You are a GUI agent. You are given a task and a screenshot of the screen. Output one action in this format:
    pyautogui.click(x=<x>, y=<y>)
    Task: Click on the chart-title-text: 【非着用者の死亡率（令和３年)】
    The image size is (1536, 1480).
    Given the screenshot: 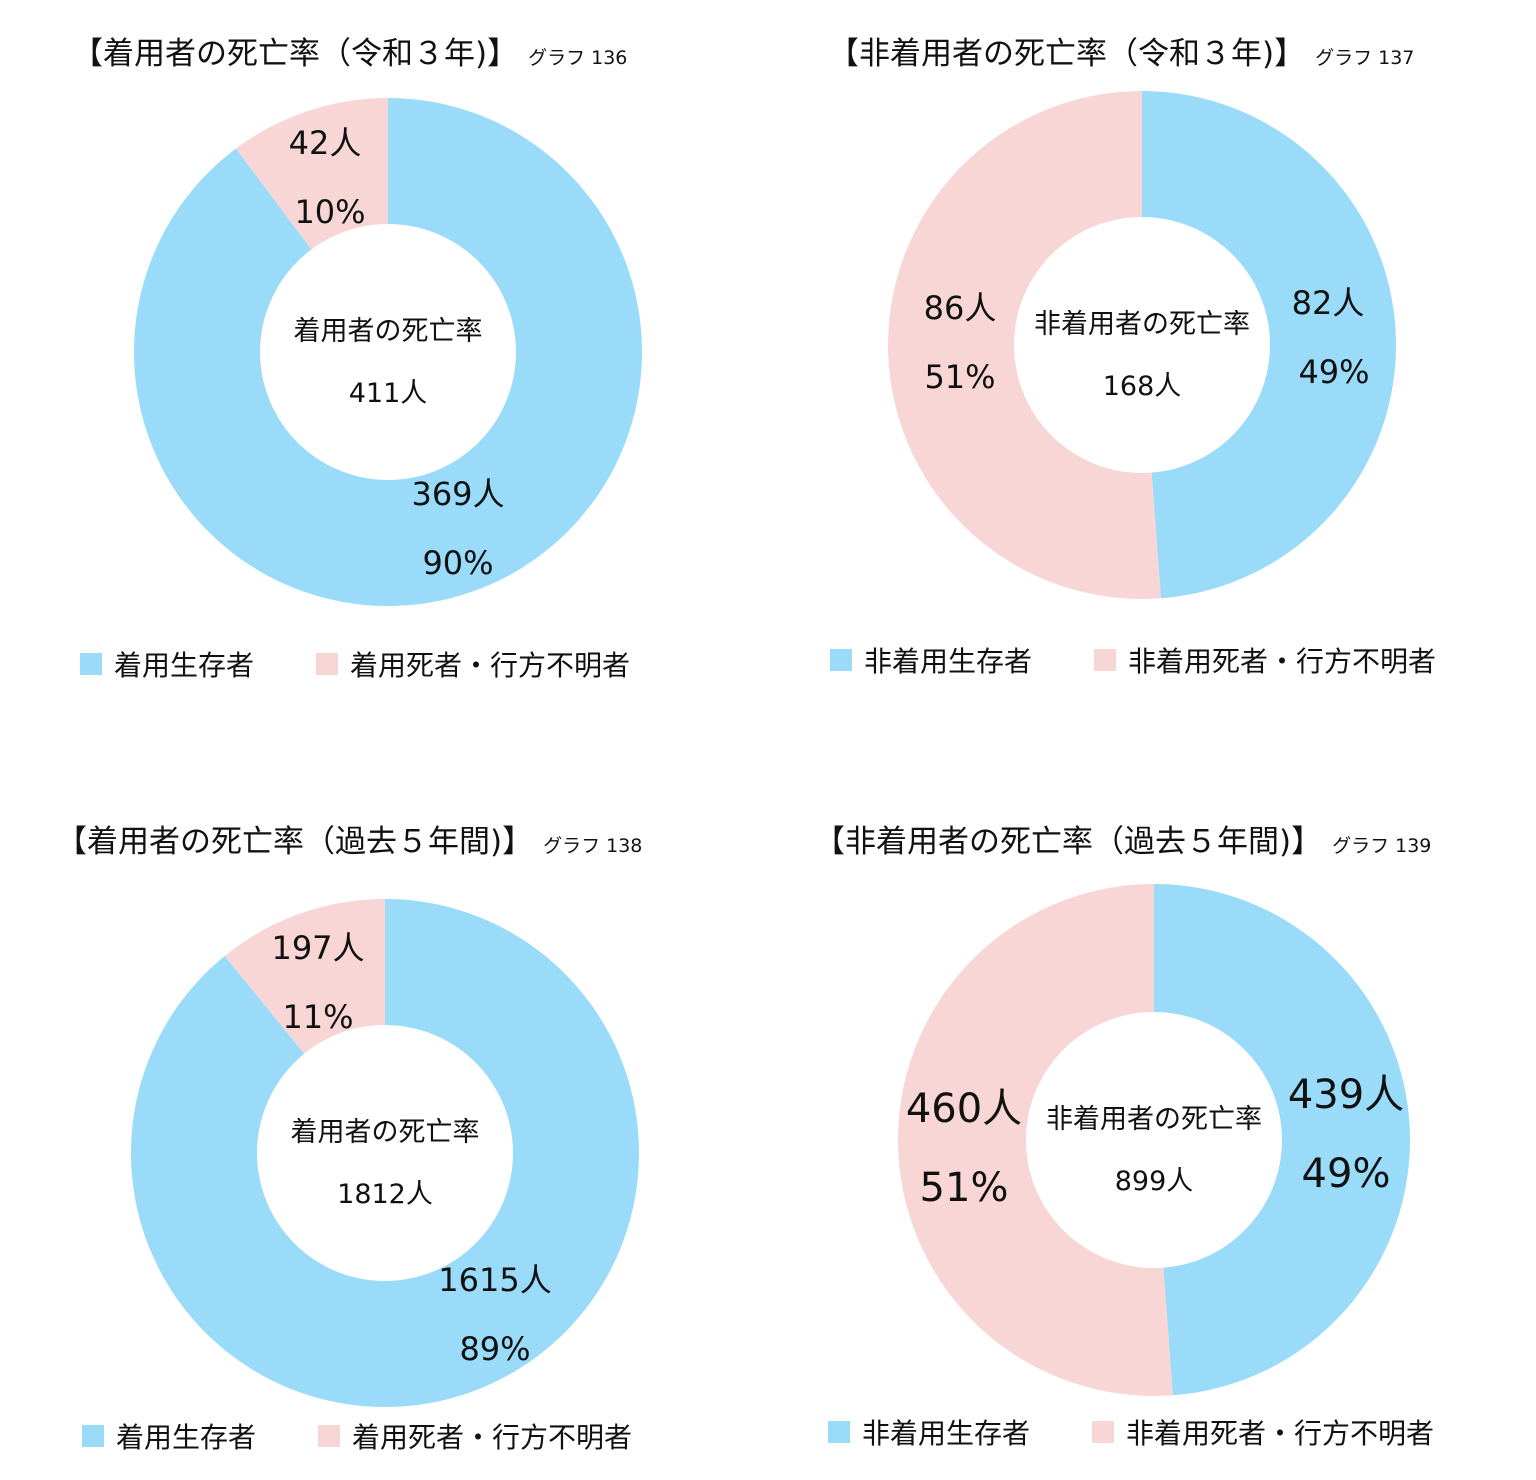 What is the action you would take?
    pyautogui.click(x=1067, y=54)
    